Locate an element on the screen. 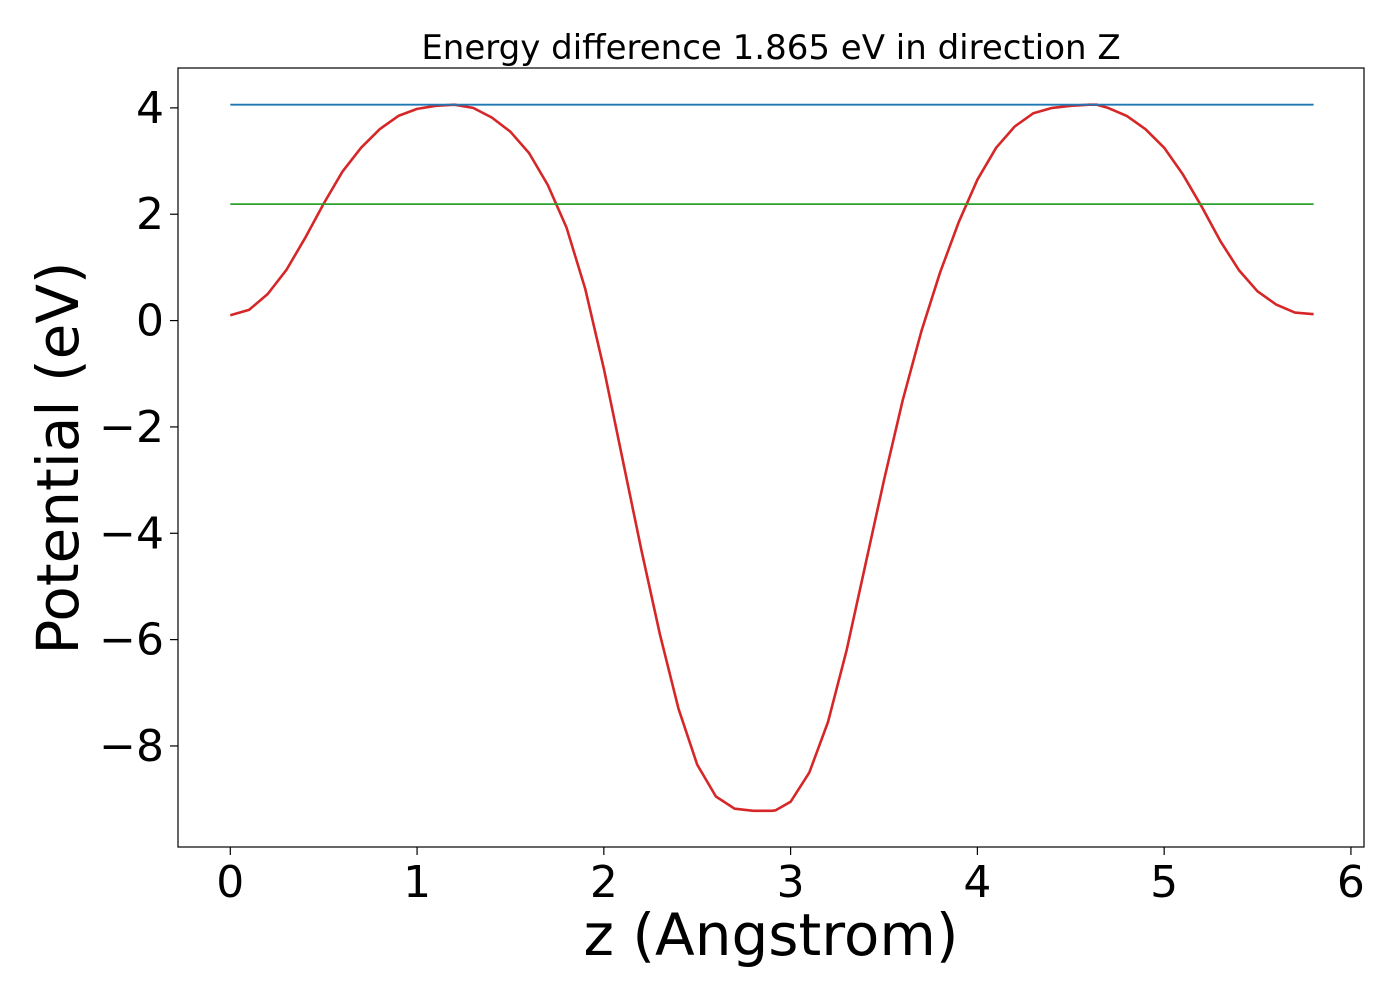 This screenshot has height=1000, width=1400. y-tick-label: −8 is located at coordinates (131, 746).